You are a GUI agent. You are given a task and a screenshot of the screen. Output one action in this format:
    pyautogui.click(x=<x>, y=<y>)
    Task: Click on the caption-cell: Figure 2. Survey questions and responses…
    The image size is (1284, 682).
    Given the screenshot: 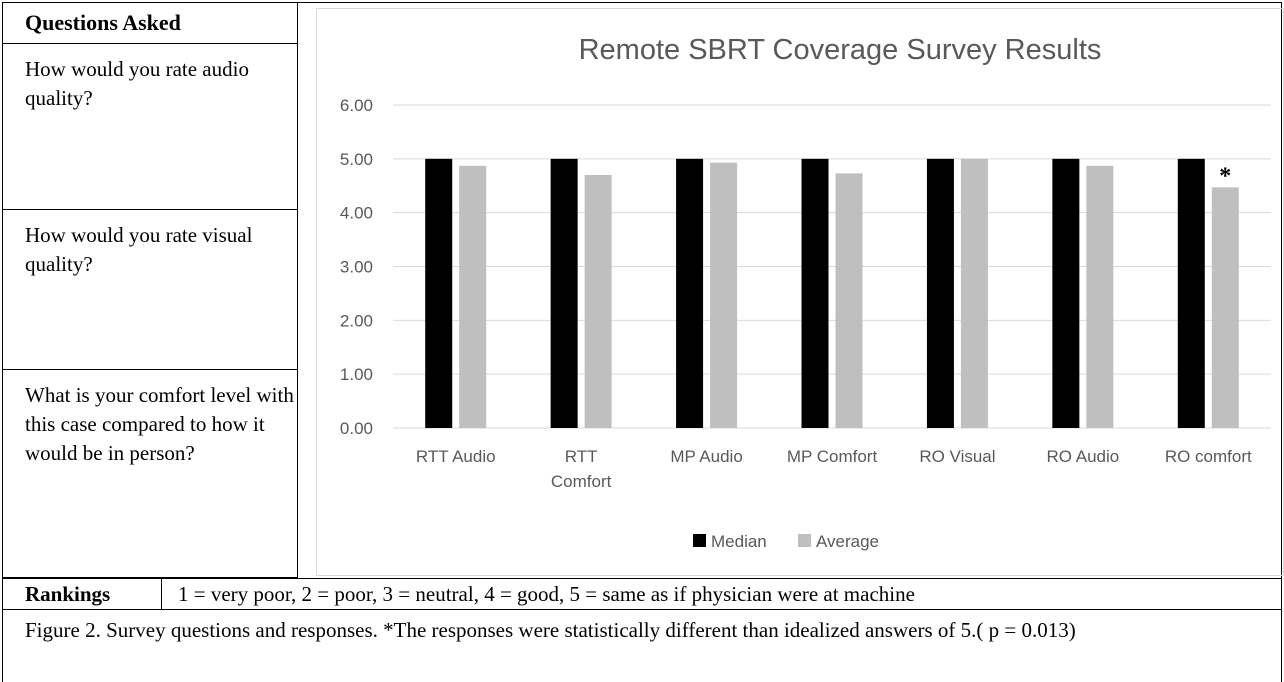 What is the action you would take?
    pyautogui.click(x=642, y=646)
    